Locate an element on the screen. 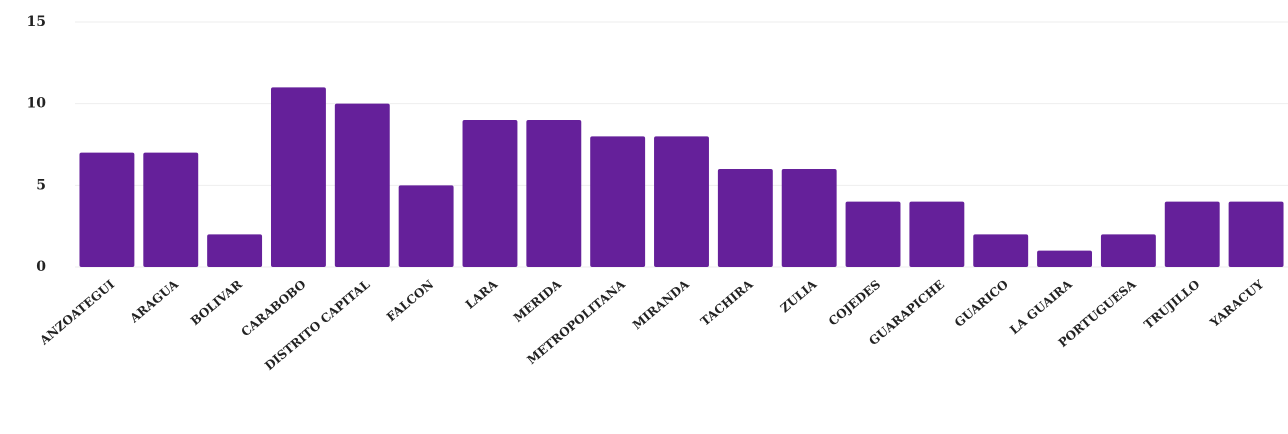 This screenshot has height=434, width=1288. x-tick-label: TRUJILLO is located at coordinates (1171, 304).